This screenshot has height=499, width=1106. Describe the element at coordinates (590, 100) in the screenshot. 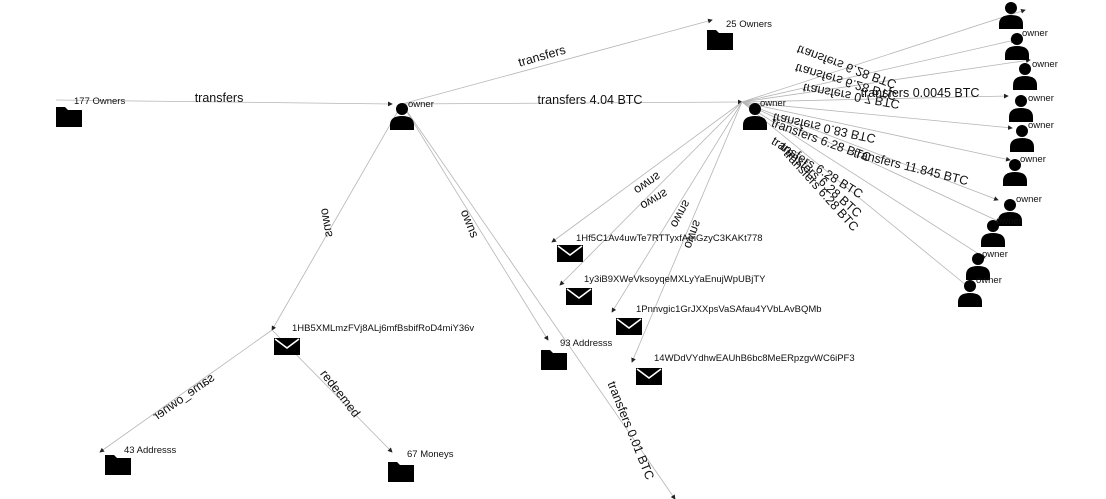

I see `edge-label: transfers 4.04 BTC` at that location.